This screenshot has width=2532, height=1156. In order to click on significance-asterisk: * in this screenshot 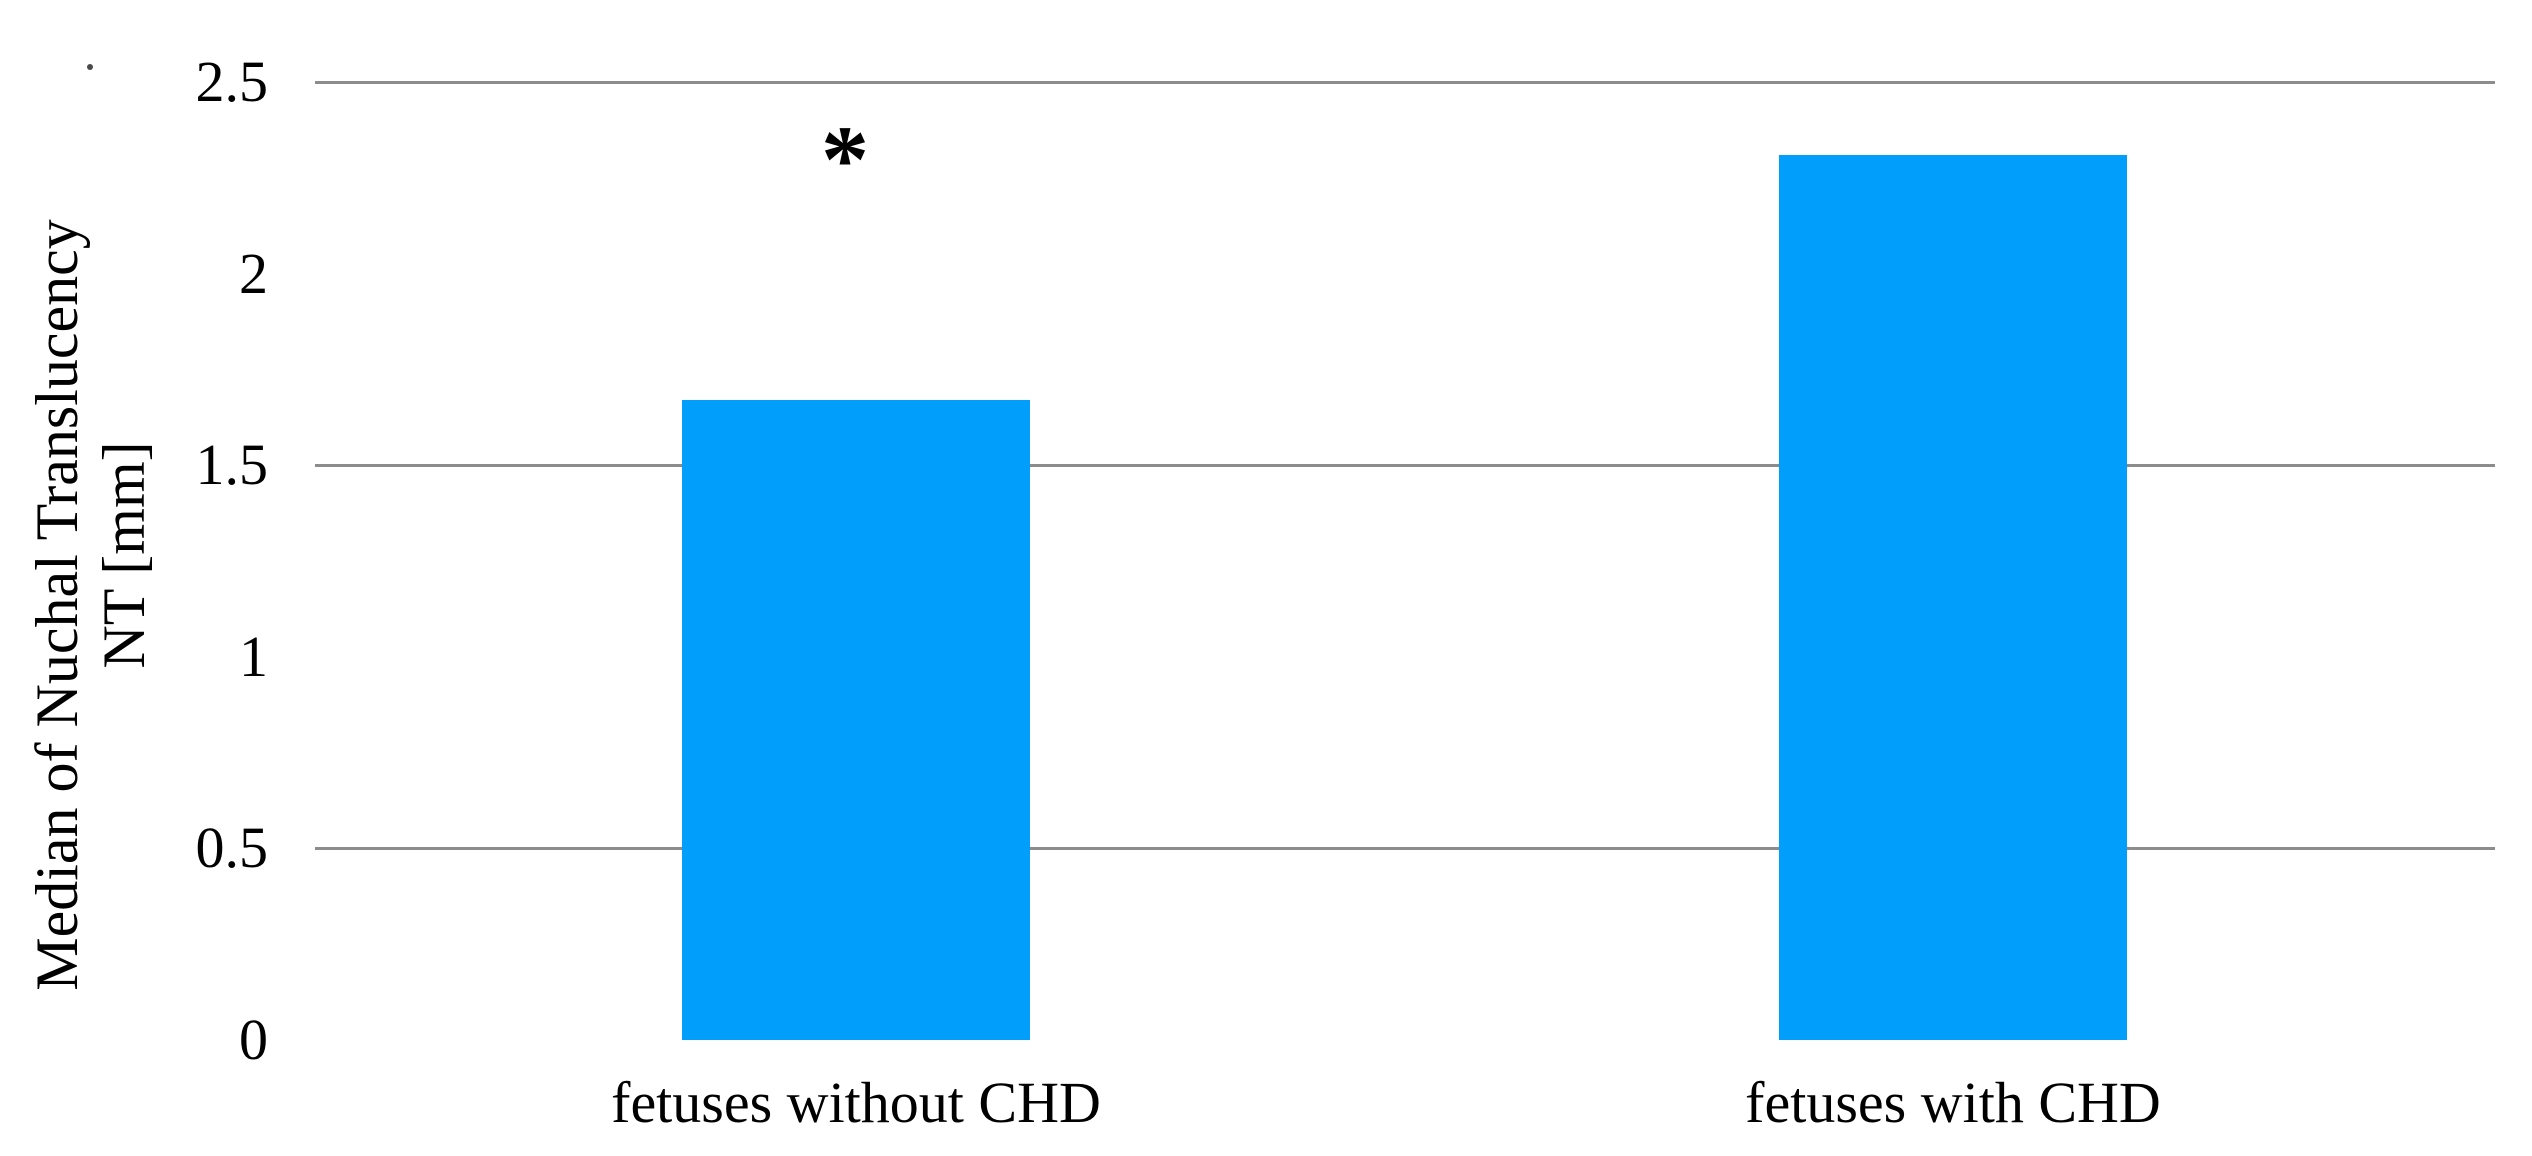, I will do `click(845, 159)`.